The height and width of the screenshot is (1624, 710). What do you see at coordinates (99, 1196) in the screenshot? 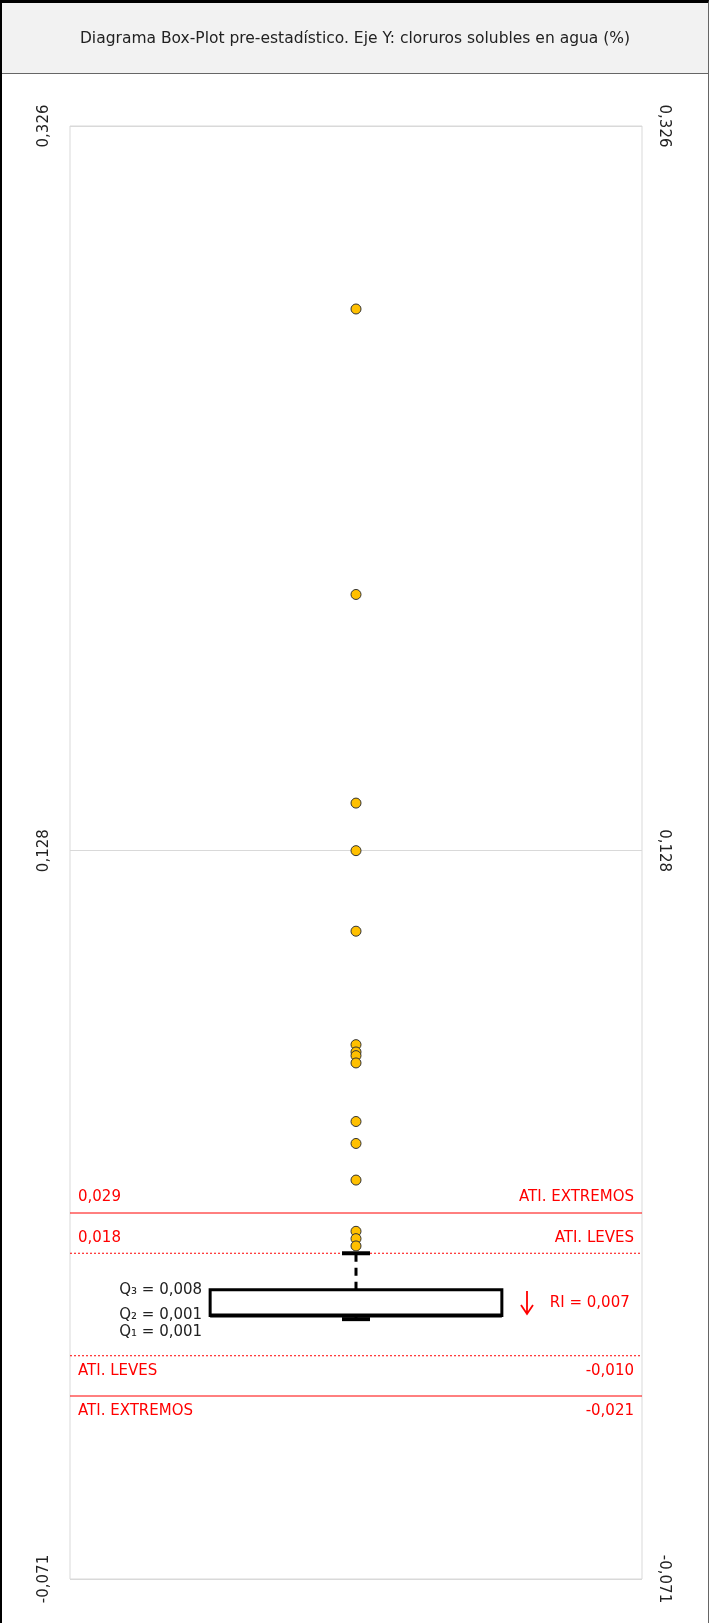
I see `annotation: 0,029` at bounding box center [99, 1196].